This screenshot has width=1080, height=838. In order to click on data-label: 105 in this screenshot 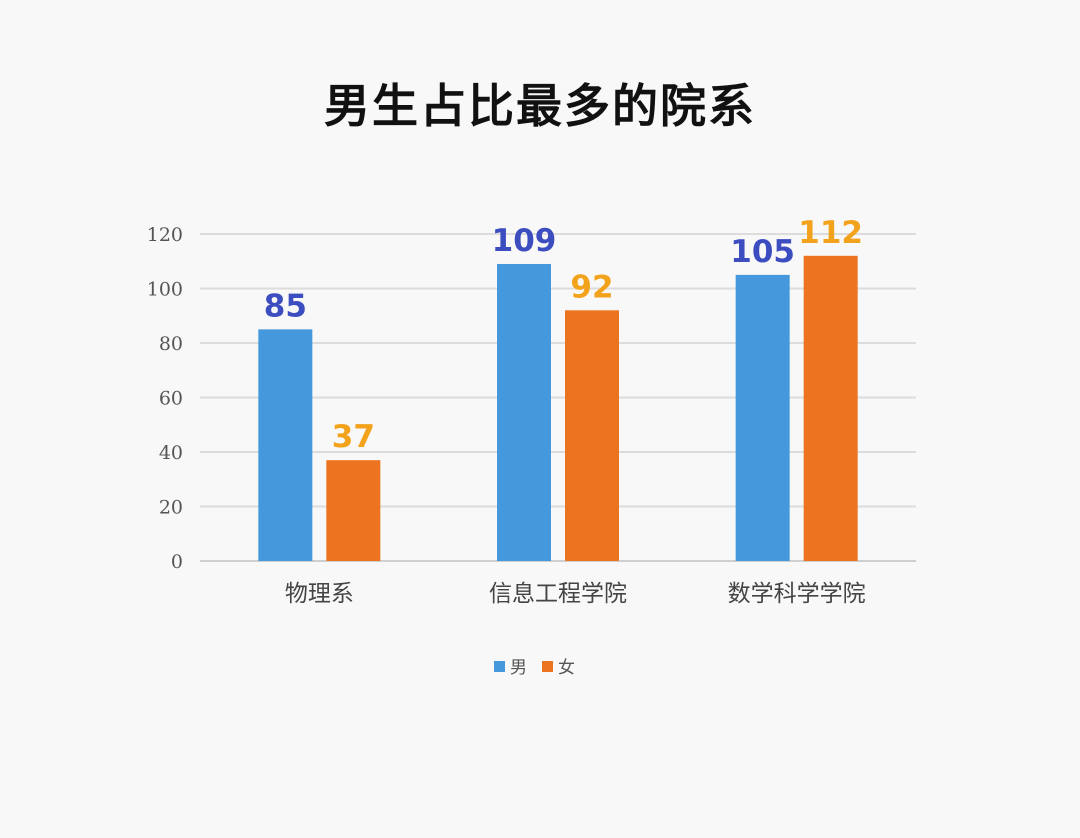, I will do `click(762, 252)`.